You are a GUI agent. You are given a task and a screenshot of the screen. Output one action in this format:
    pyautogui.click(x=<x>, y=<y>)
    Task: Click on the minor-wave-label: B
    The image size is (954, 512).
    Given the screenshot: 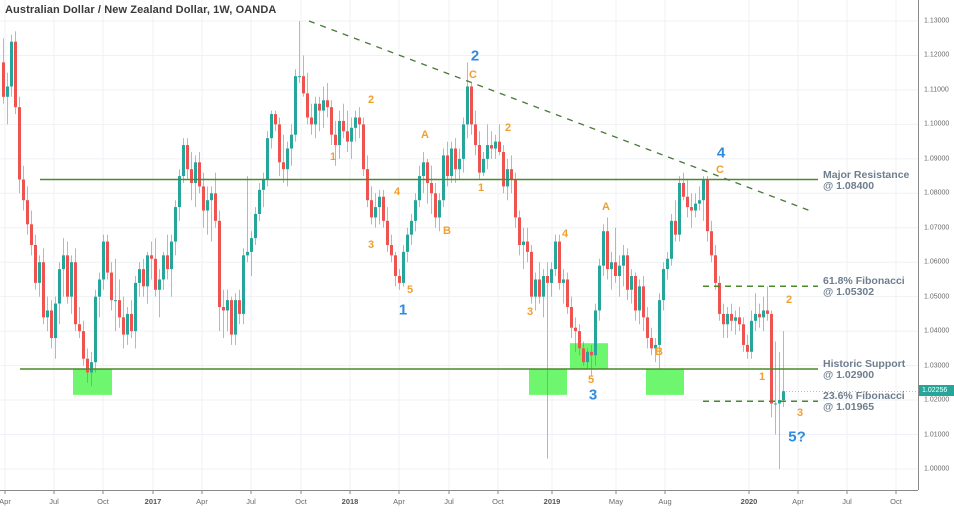 What is the action you would take?
    pyautogui.click(x=659, y=352)
    